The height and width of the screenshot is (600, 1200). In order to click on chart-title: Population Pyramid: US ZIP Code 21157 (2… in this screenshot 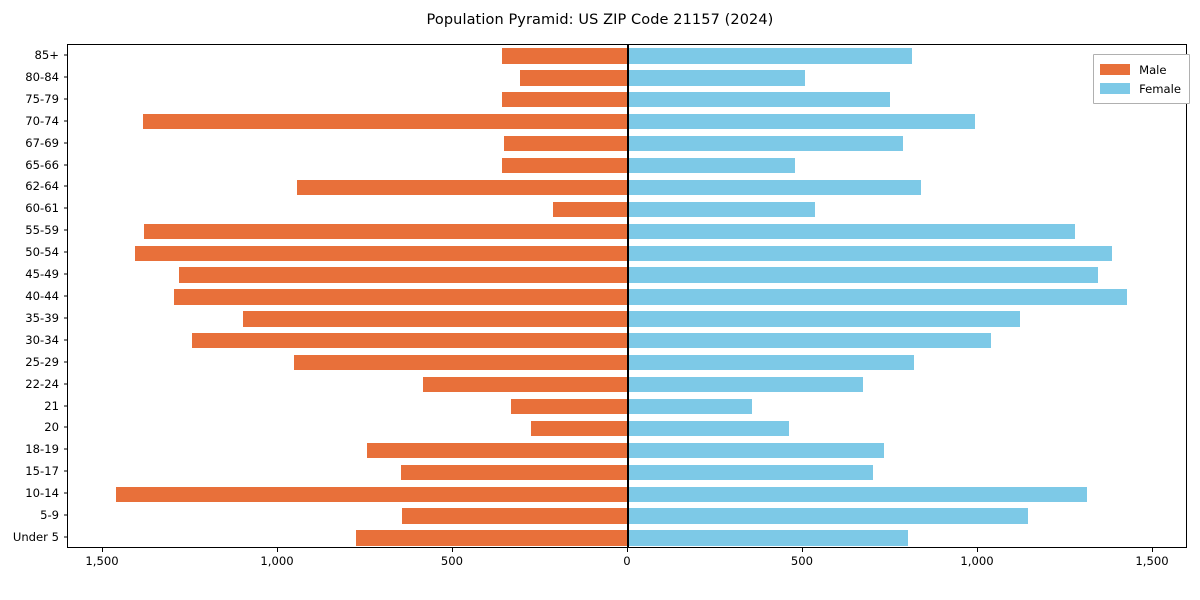, I will do `click(600, 20)`.